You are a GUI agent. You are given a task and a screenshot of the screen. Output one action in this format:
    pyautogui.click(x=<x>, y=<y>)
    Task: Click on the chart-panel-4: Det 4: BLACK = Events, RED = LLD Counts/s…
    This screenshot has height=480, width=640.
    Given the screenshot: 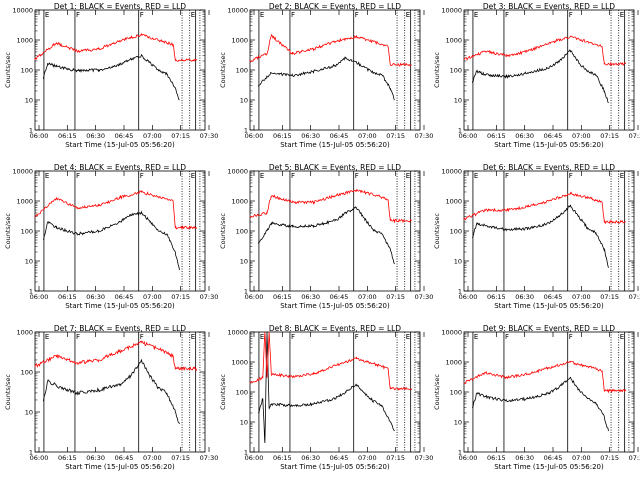 What is the action you would take?
    pyautogui.click(x=111, y=236)
    